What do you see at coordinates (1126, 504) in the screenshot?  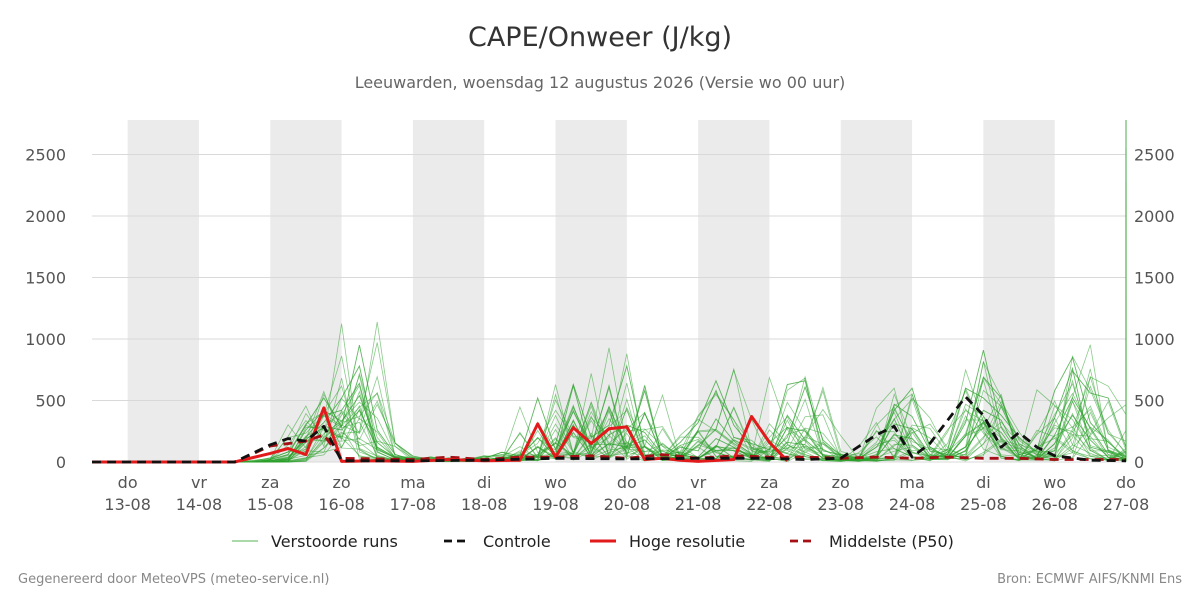 I see `x-tick-date: 27-08` at bounding box center [1126, 504].